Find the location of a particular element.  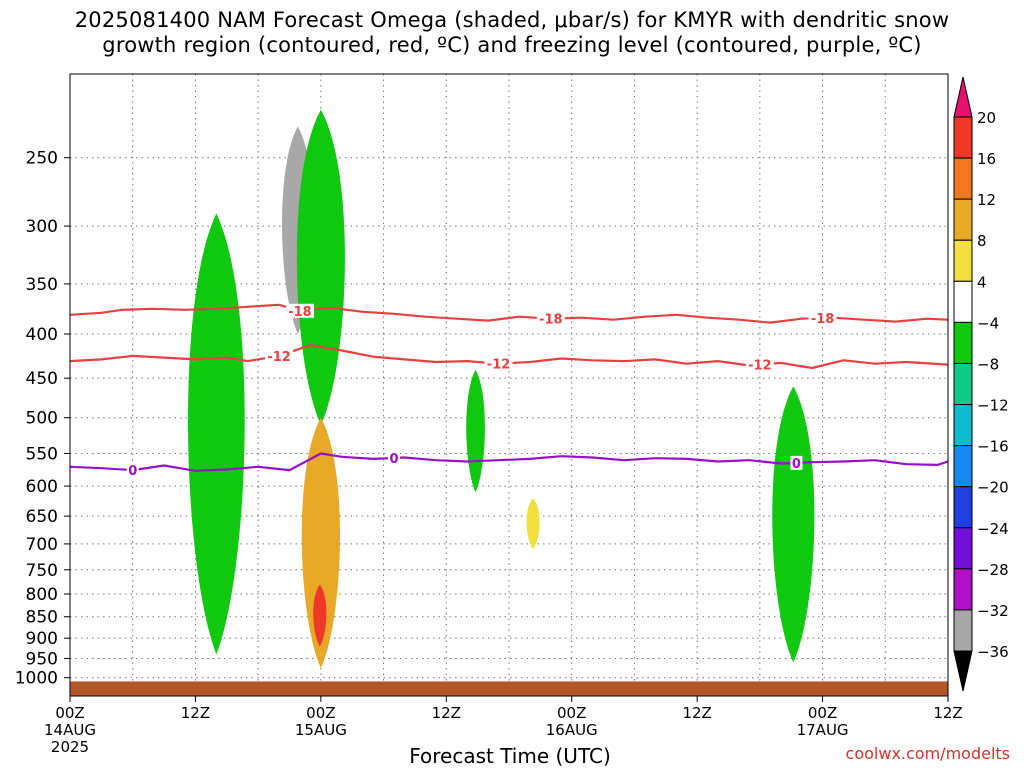

y-tick-label-700: 700 is located at coordinates (42, 545).